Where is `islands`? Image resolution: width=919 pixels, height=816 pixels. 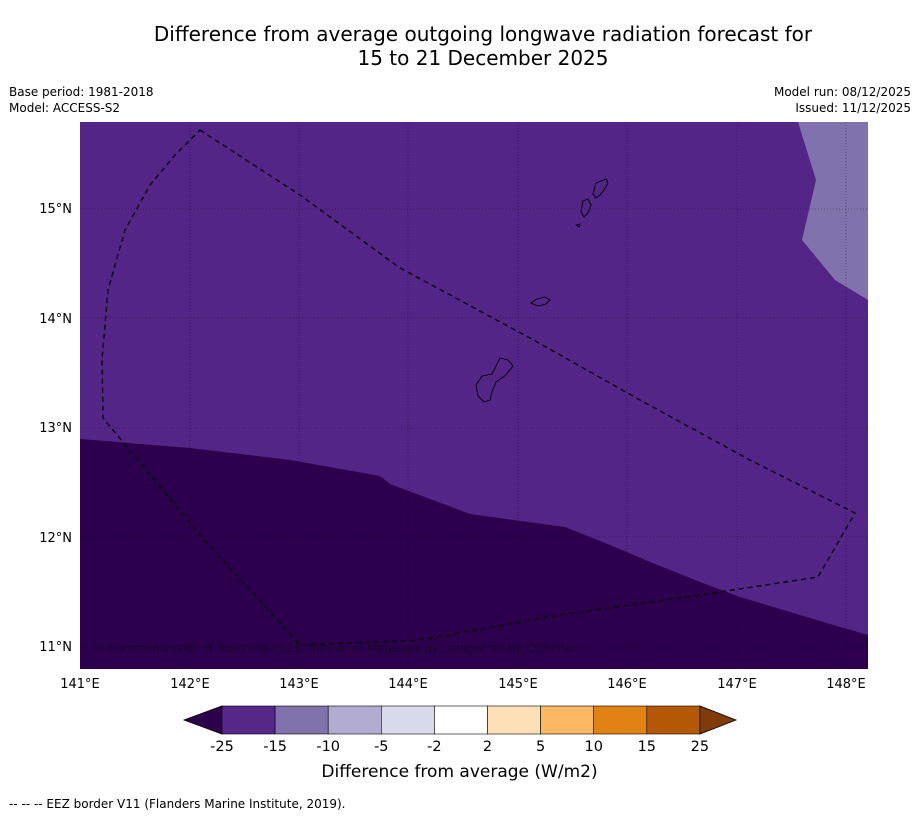 islands is located at coordinates (542, 290).